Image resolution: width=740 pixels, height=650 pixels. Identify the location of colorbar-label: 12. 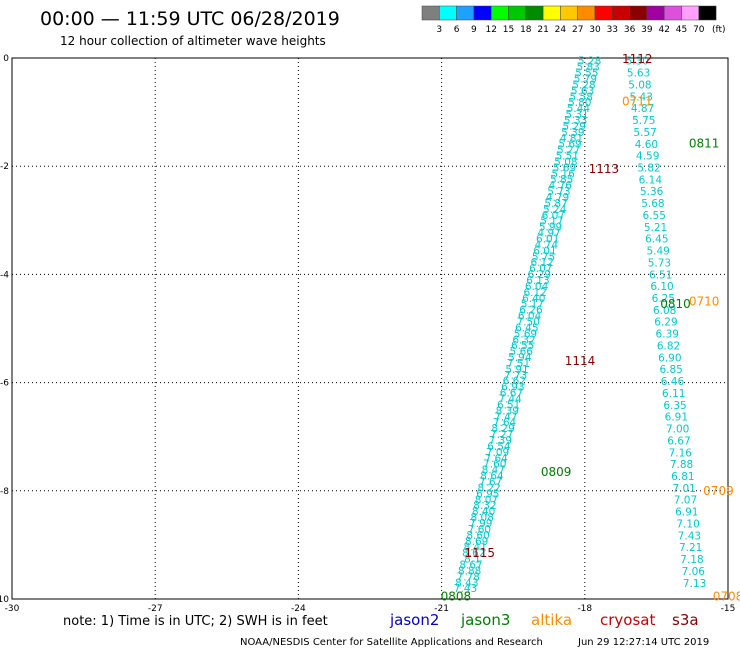
(490, 30).